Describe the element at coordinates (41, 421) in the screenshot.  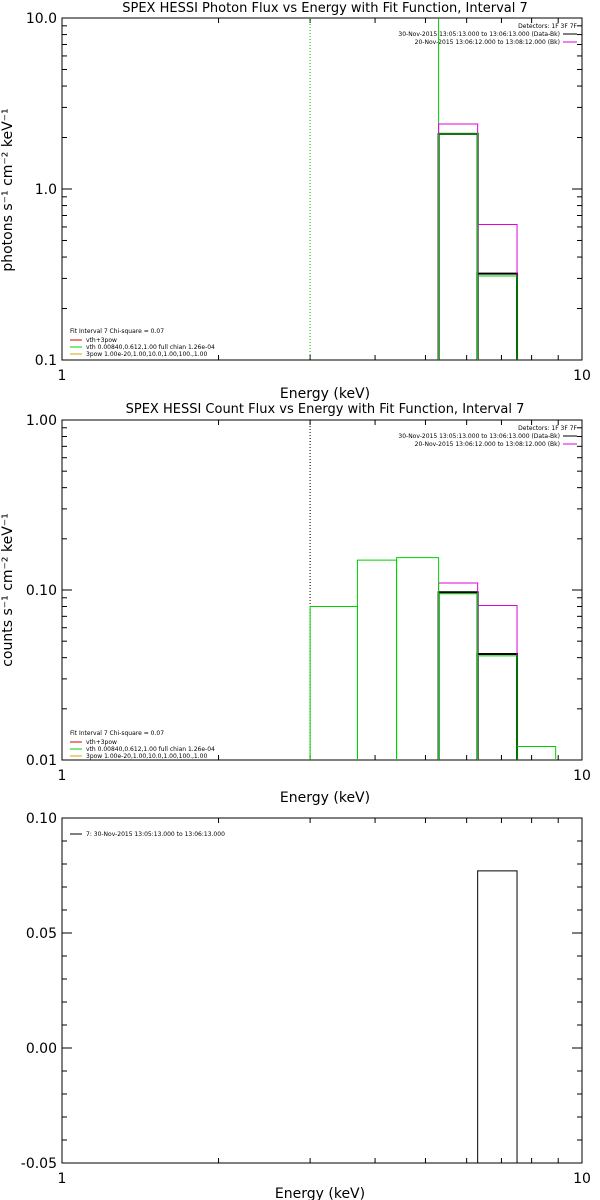
I see `y-tick-label: 1.00` at that location.